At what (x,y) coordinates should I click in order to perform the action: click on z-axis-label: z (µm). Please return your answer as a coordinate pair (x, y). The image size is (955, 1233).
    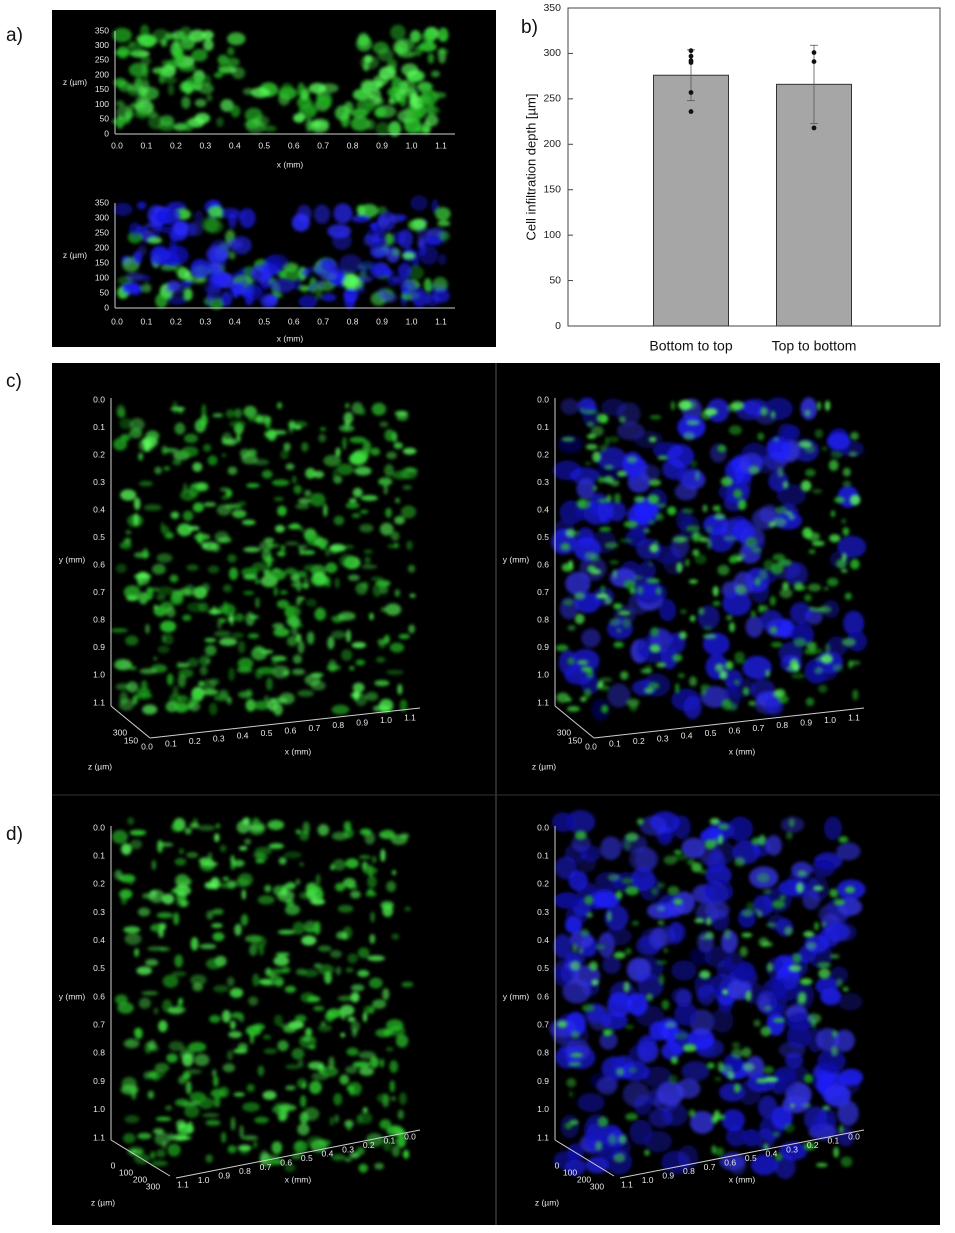
    Looking at the image, I should click on (75, 255).